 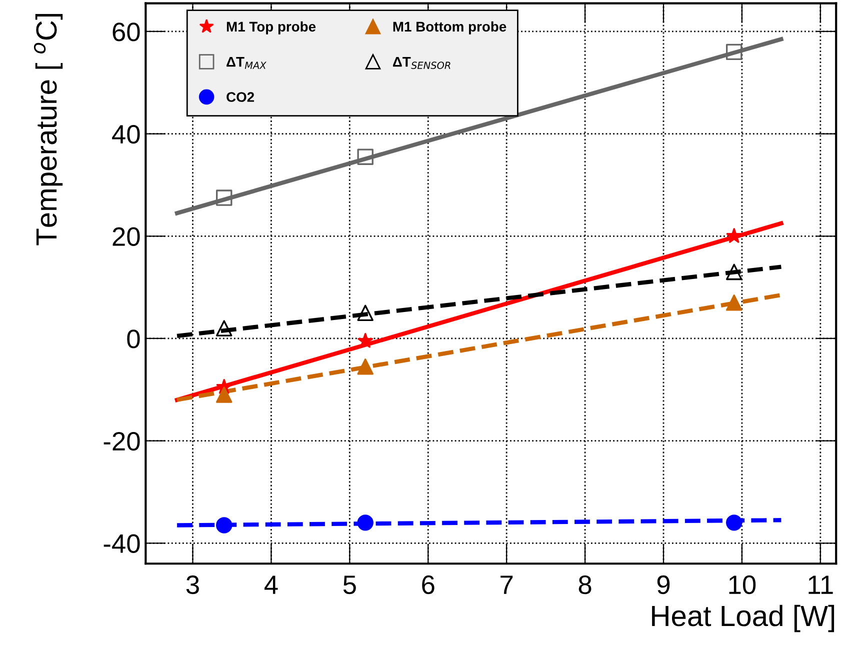 I want to click on x-tick-label: 10, so click(x=742, y=584).